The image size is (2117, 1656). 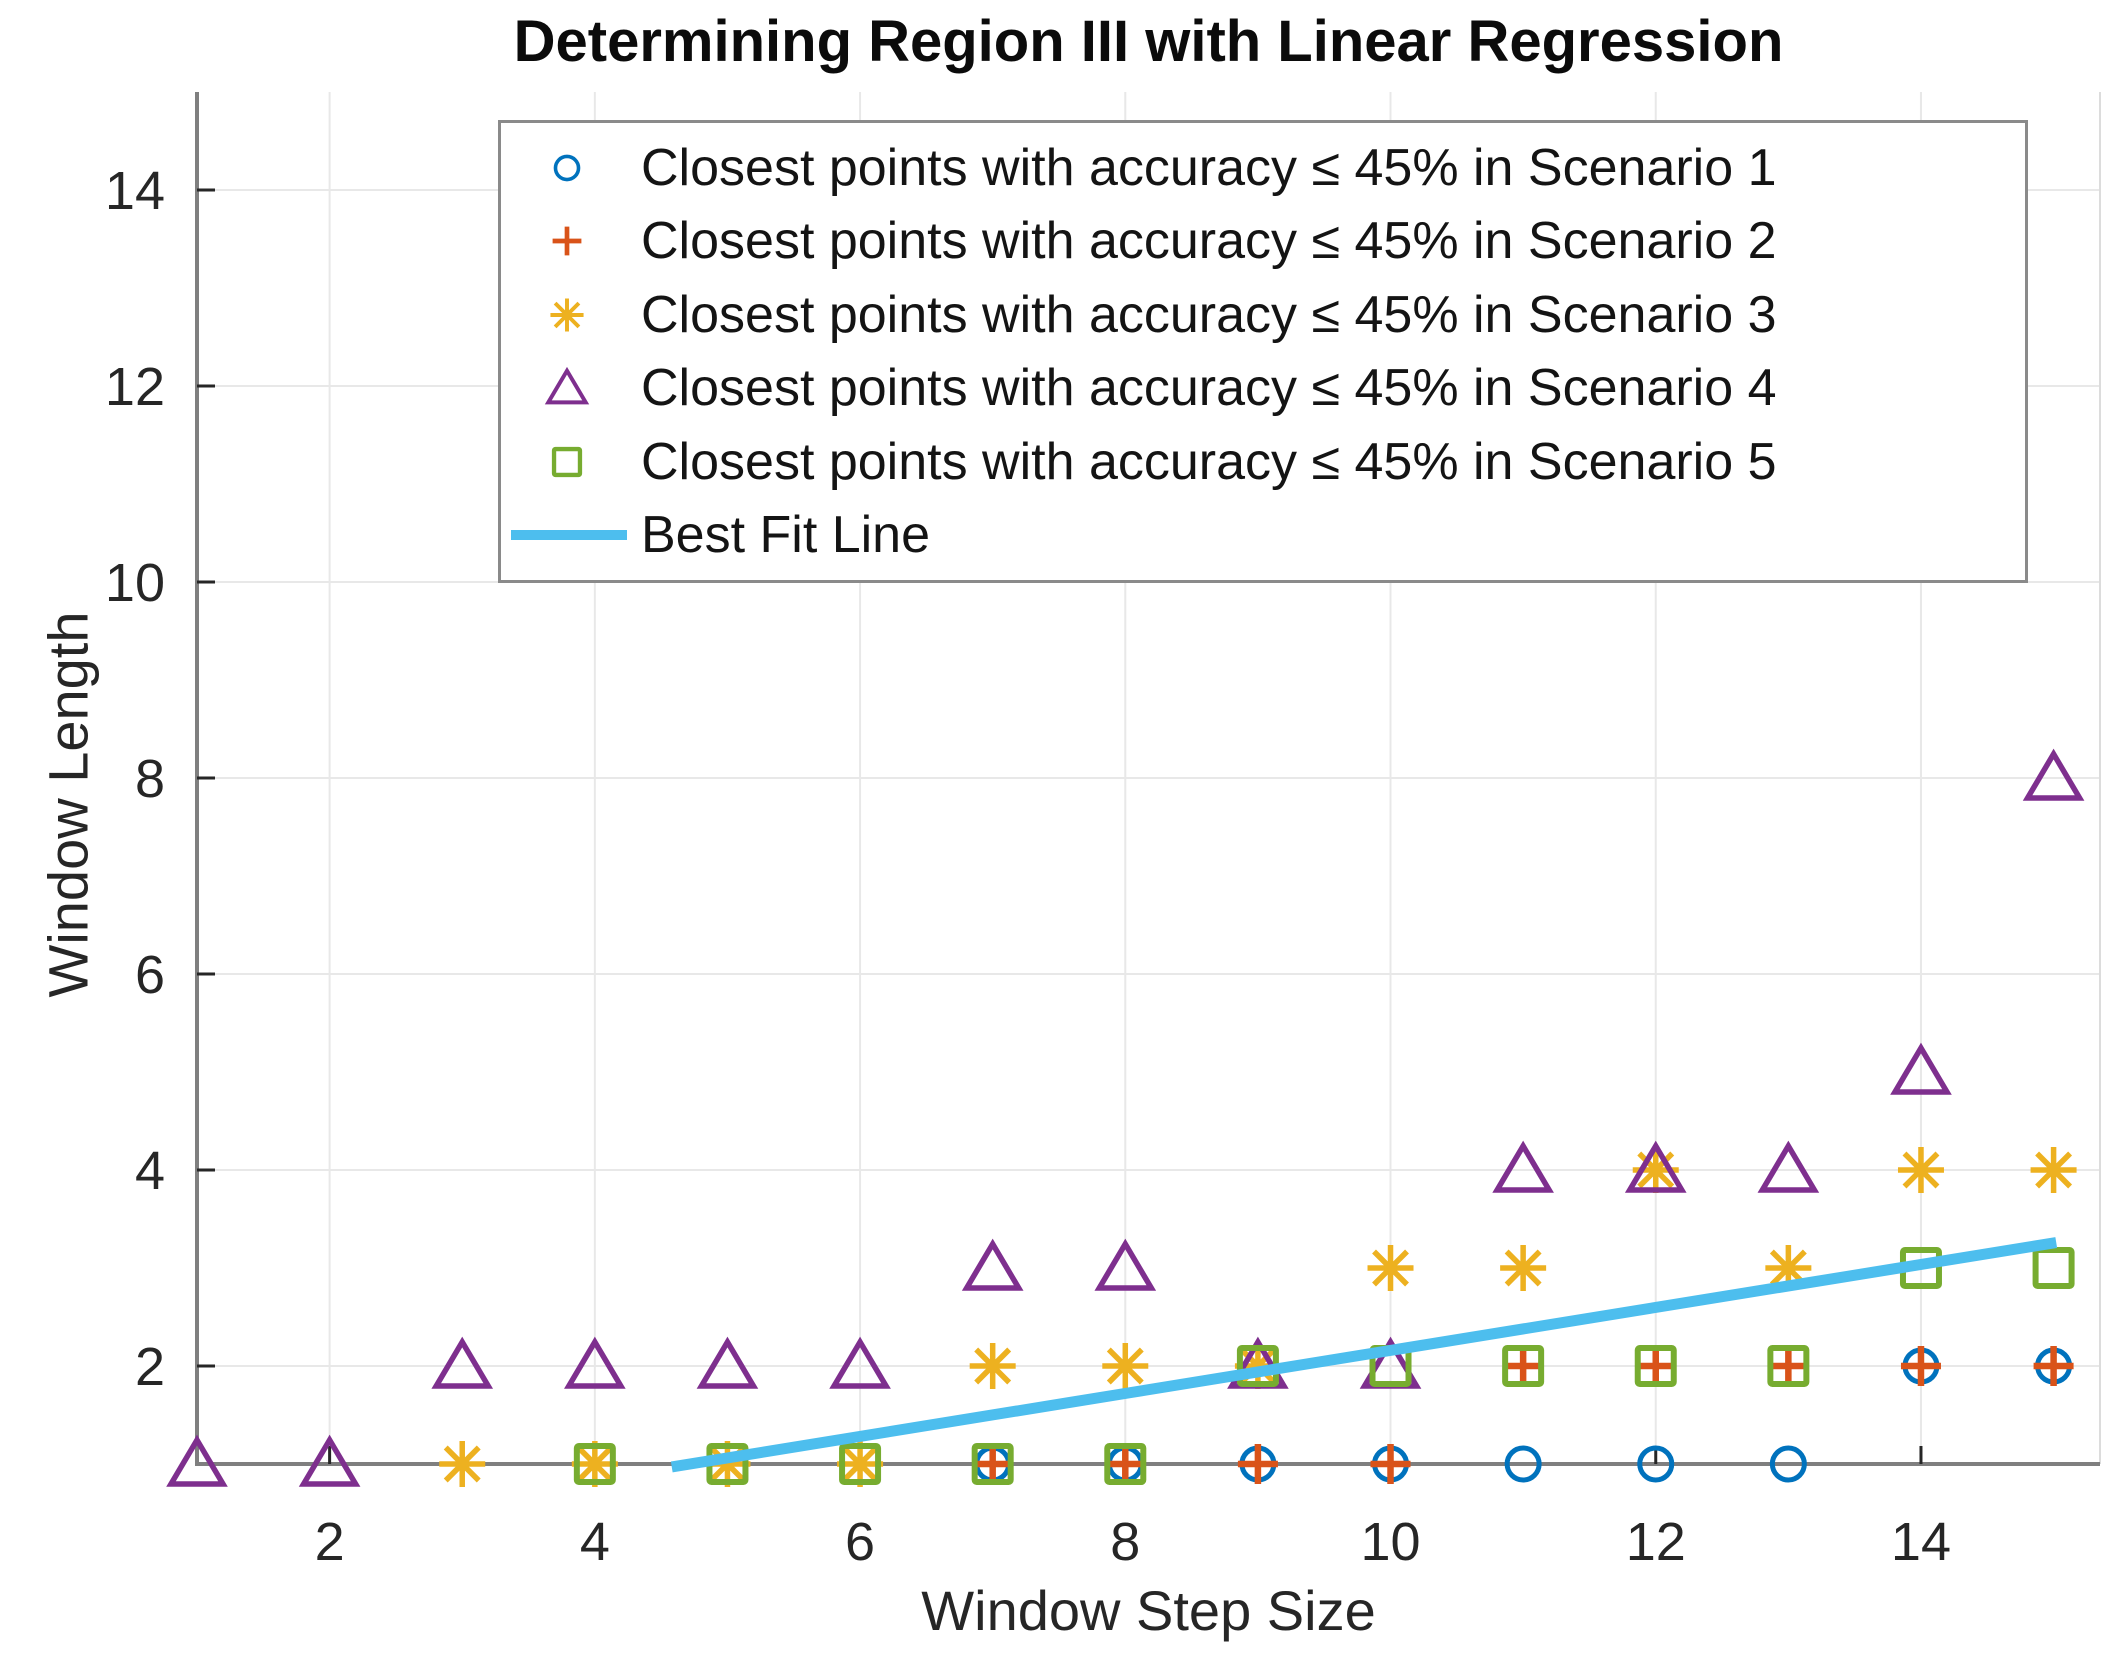 I want to click on x-tick-label: 10, so click(x=1390, y=1542).